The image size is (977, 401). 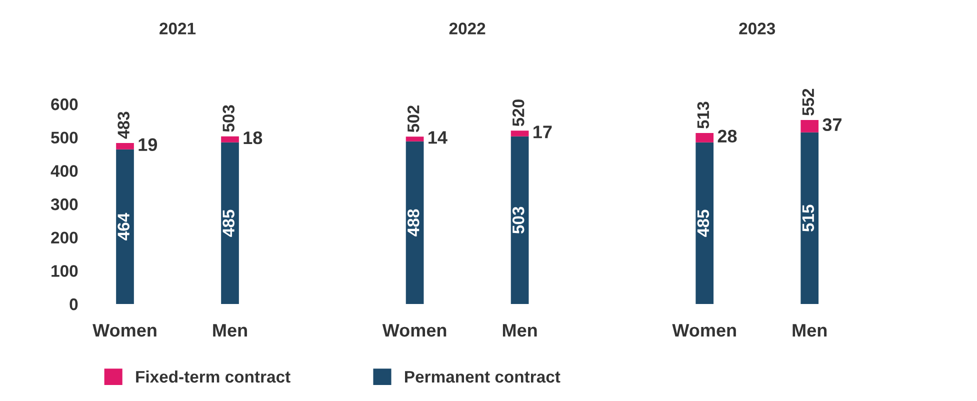 I want to click on data-label: 19, so click(x=148, y=145).